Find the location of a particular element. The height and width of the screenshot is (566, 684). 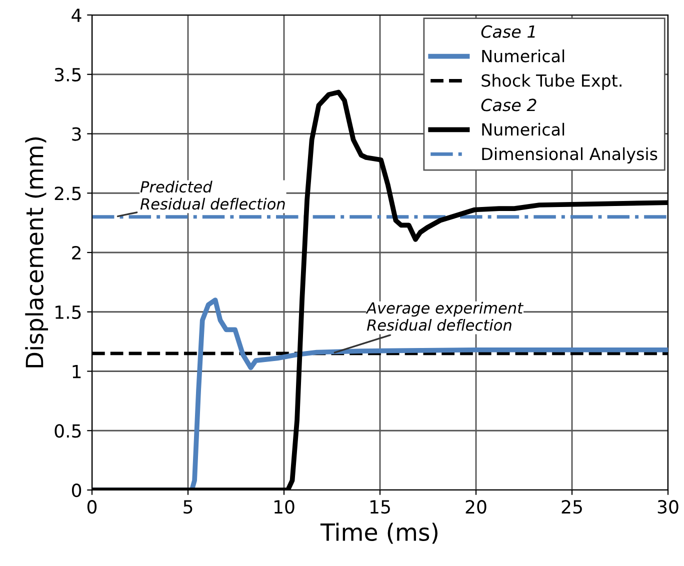

y-tick-label: 3 is located at coordinates (76, 134).